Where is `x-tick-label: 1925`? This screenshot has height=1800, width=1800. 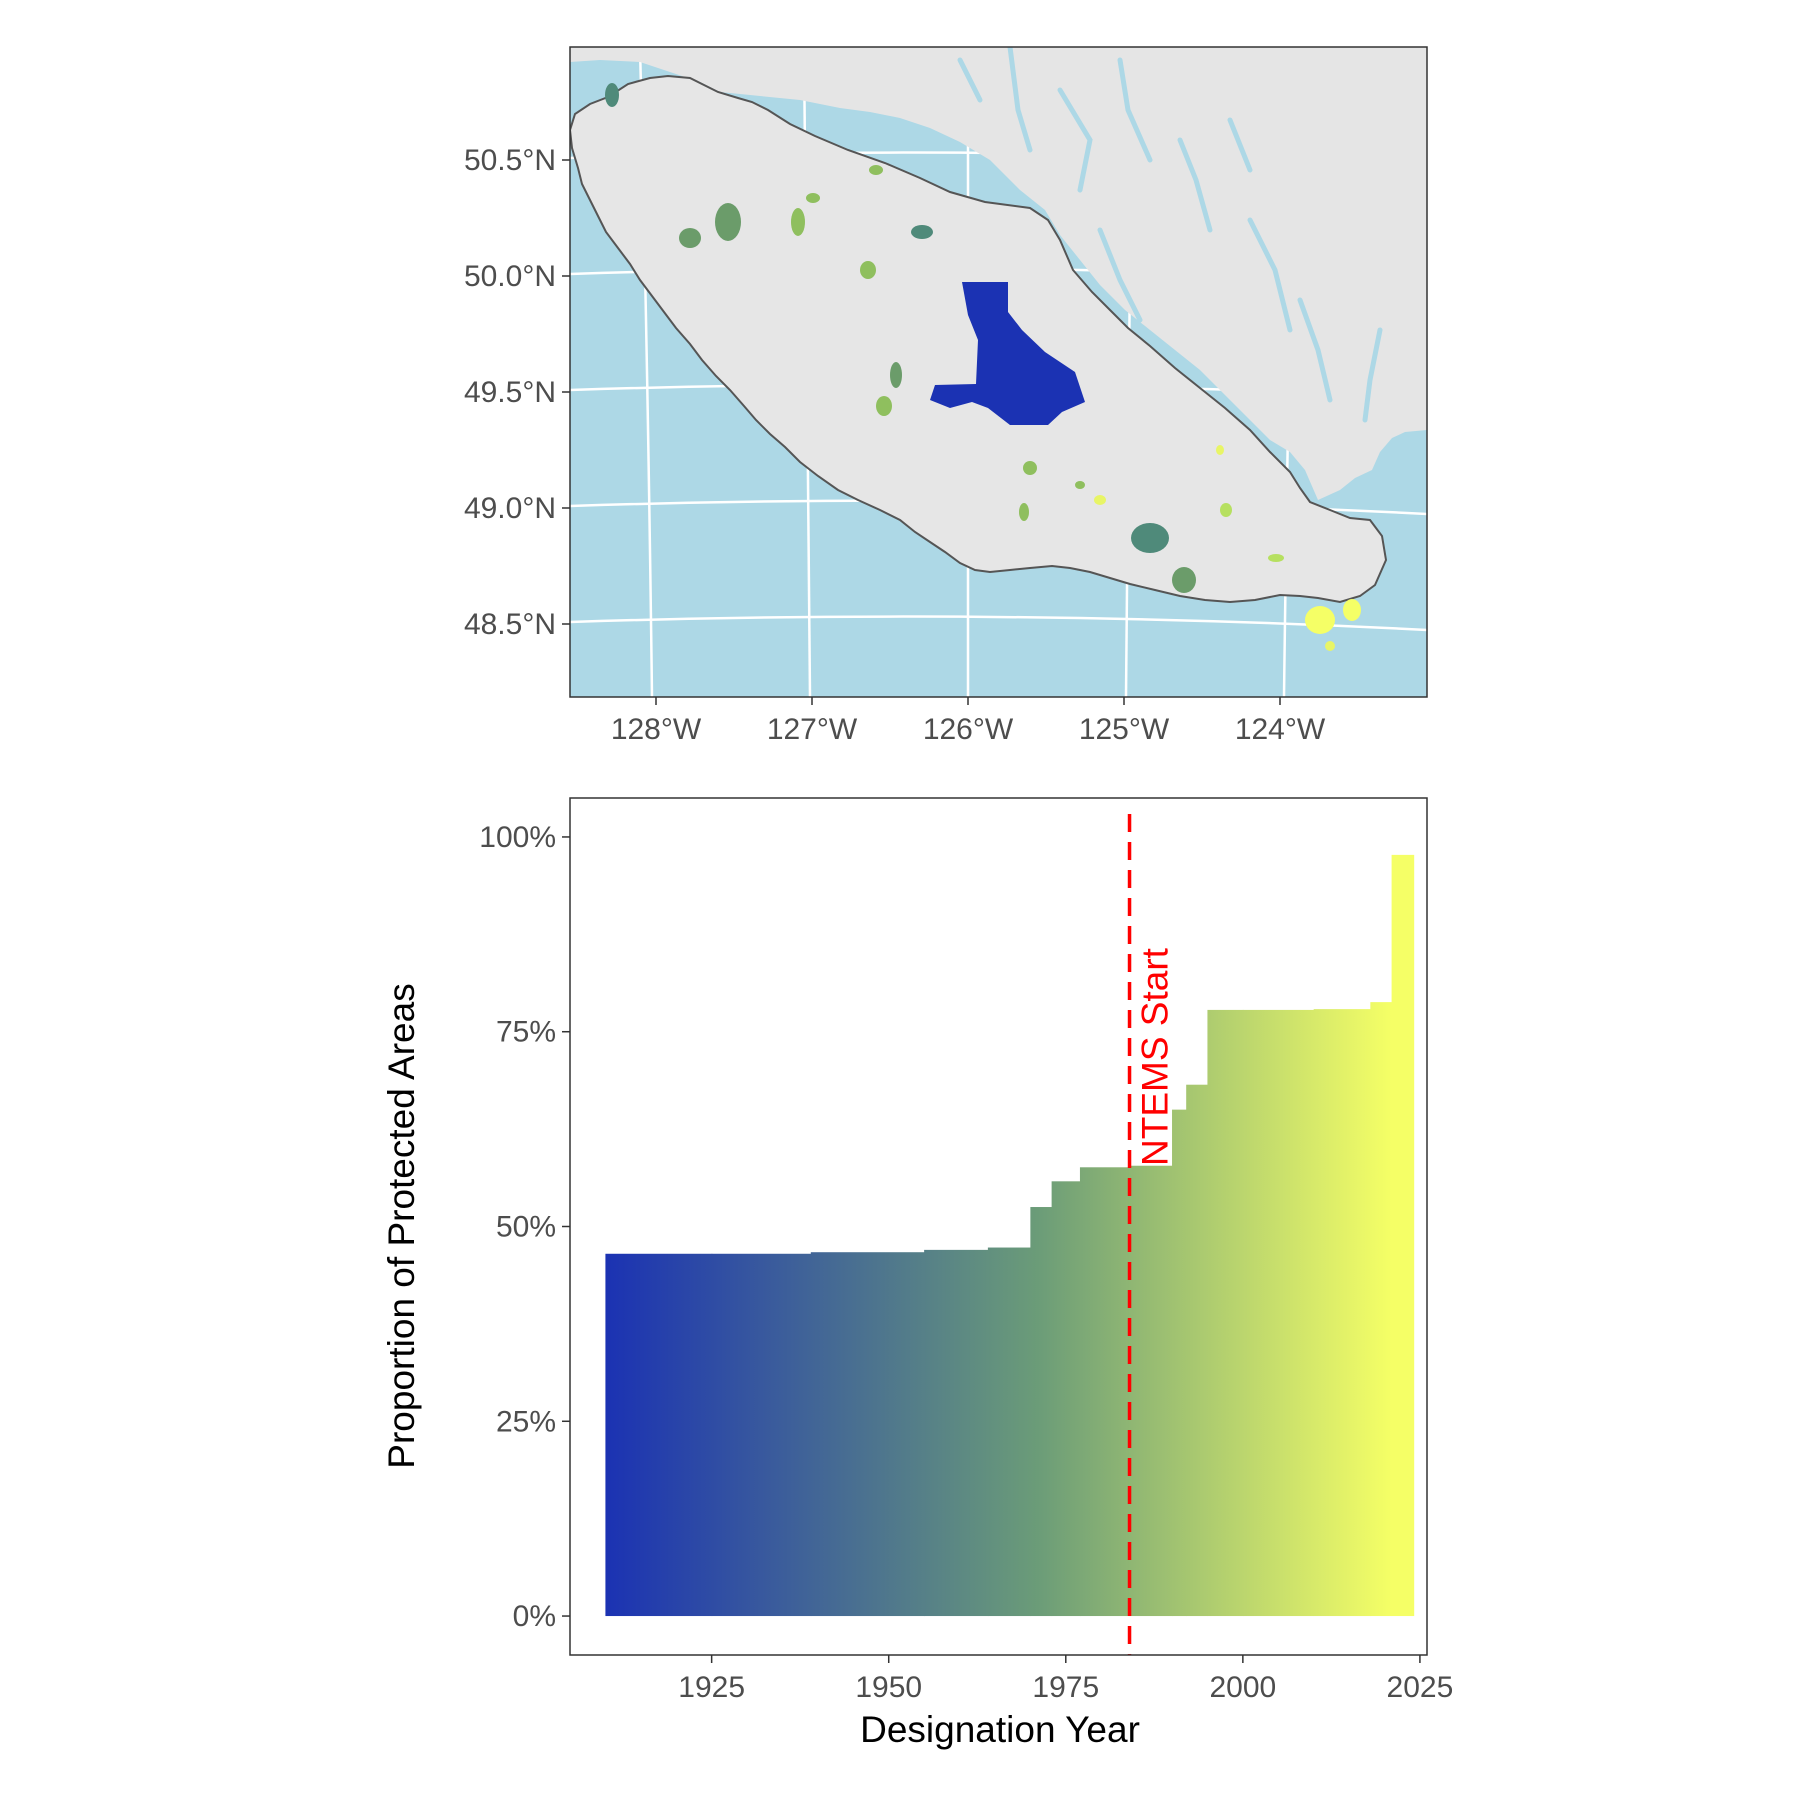
x-tick-label: 1925 is located at coordinates (711, 1687).